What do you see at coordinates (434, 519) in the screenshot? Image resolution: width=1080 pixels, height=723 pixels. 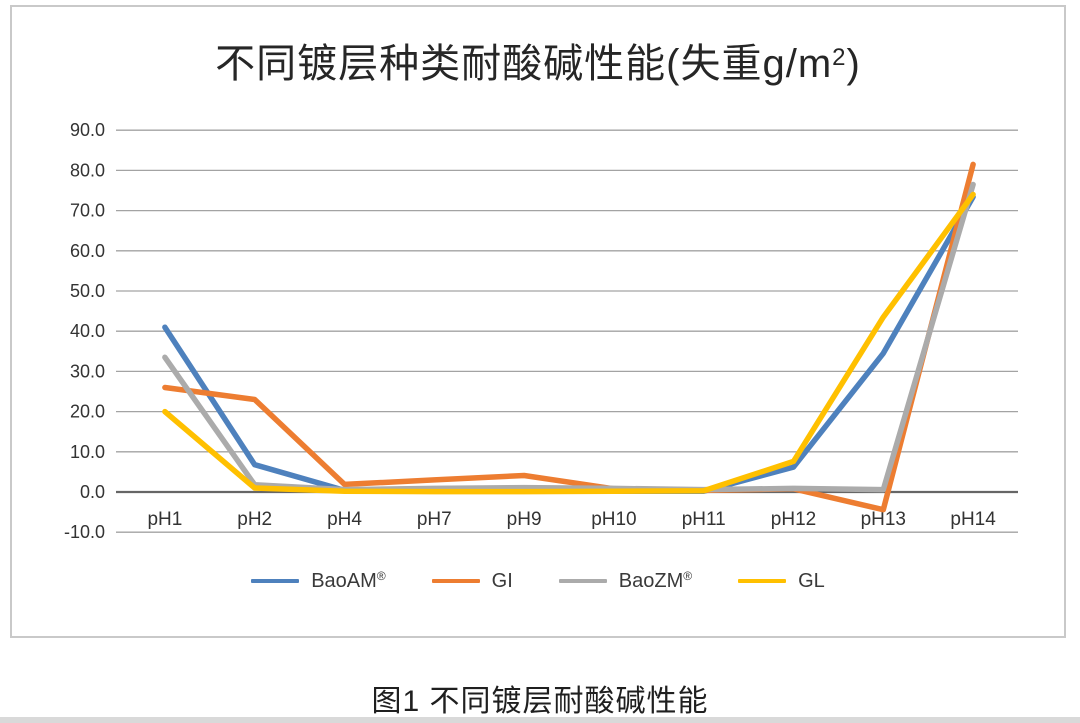 I see `x-tick-label: pH7` at bounding box center [434, 519].